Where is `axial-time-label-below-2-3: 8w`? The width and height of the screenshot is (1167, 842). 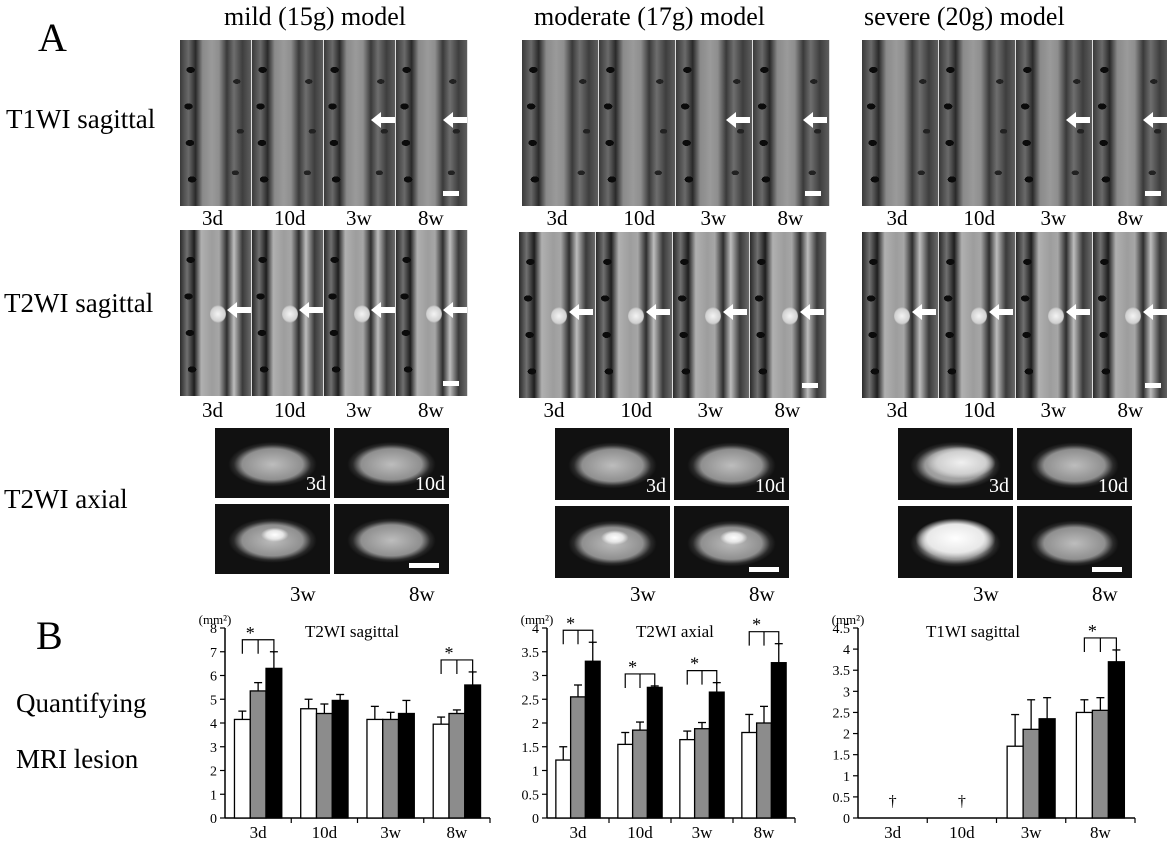 axial-time-label-below-2-3: 8w is located at coordinates (1105, 594).